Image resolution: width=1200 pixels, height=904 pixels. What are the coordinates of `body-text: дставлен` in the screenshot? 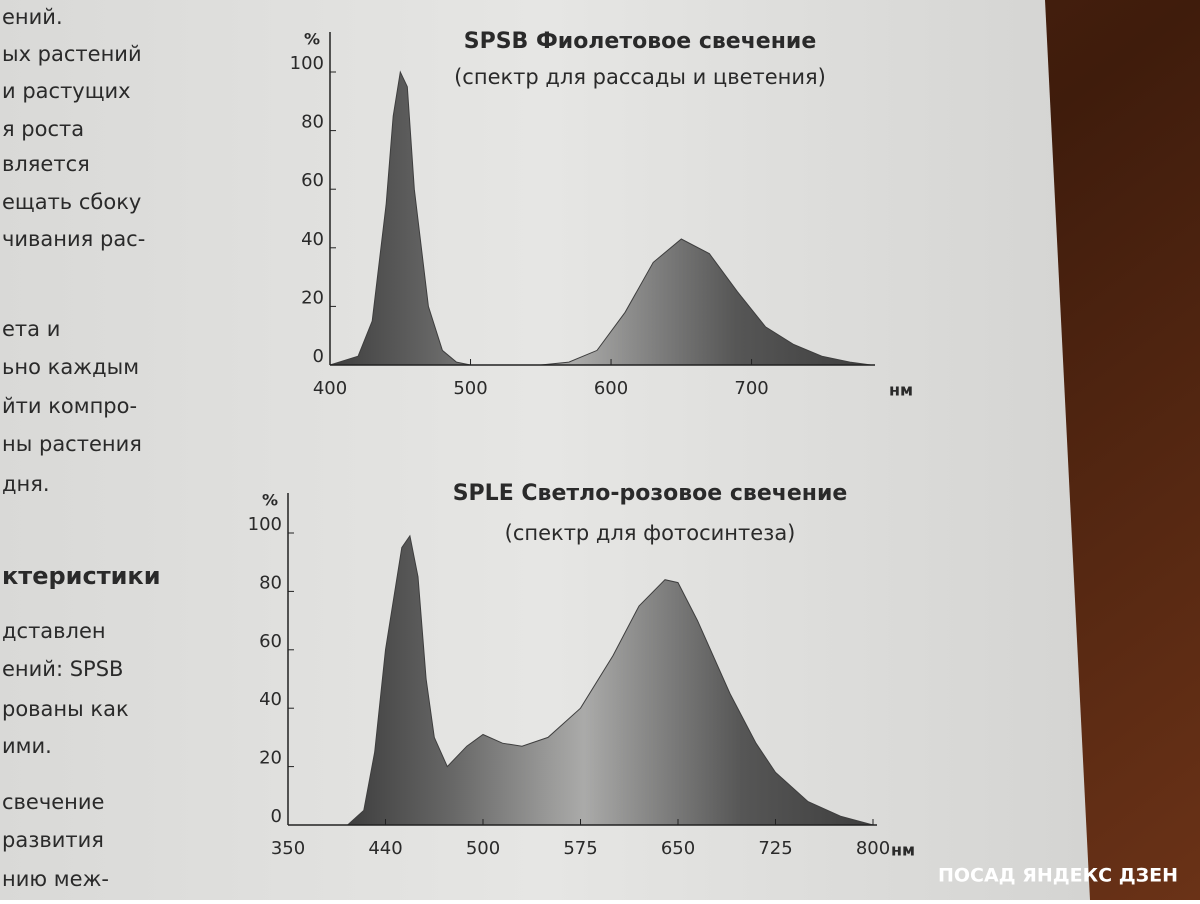 It's located at (54, 631).